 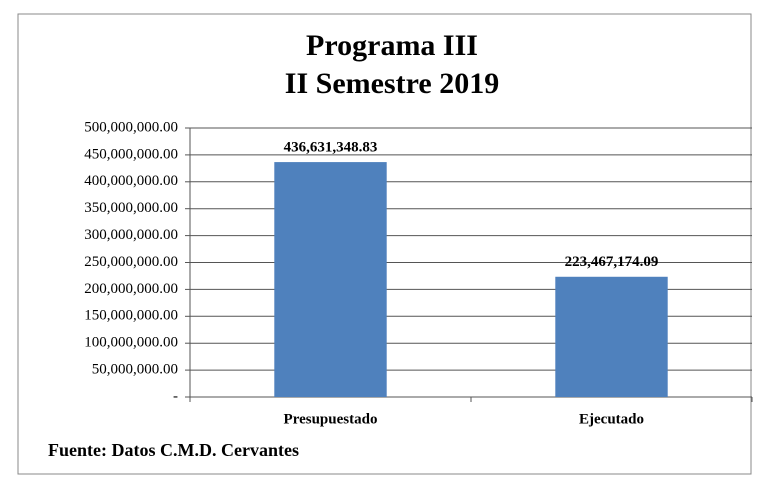 What do you see at coordinates (131, 289) in the screenshot?
I see `y-tick-label: 200,000,000.00` at bounding box center [131, 289].